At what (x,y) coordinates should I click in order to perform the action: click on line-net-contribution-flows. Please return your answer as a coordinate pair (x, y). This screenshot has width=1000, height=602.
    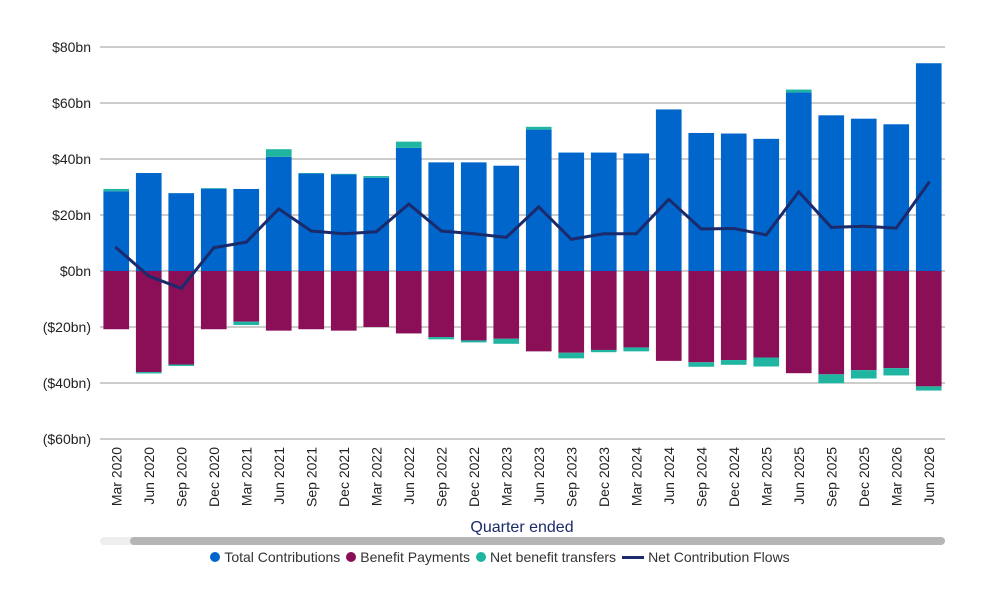
    Looking at the image, I should click on (522, 235).